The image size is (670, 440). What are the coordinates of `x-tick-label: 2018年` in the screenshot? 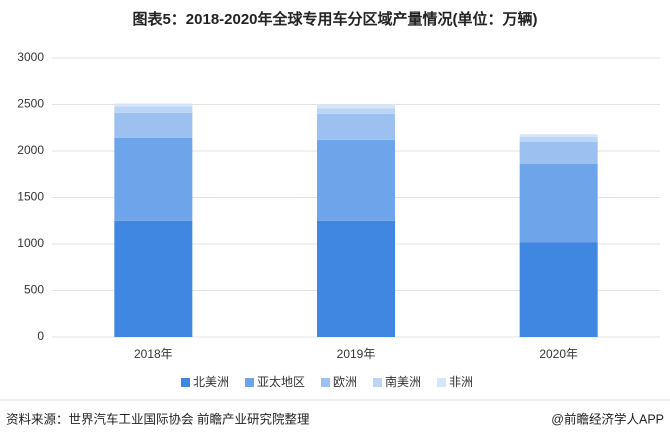 It's located at (153, 354).